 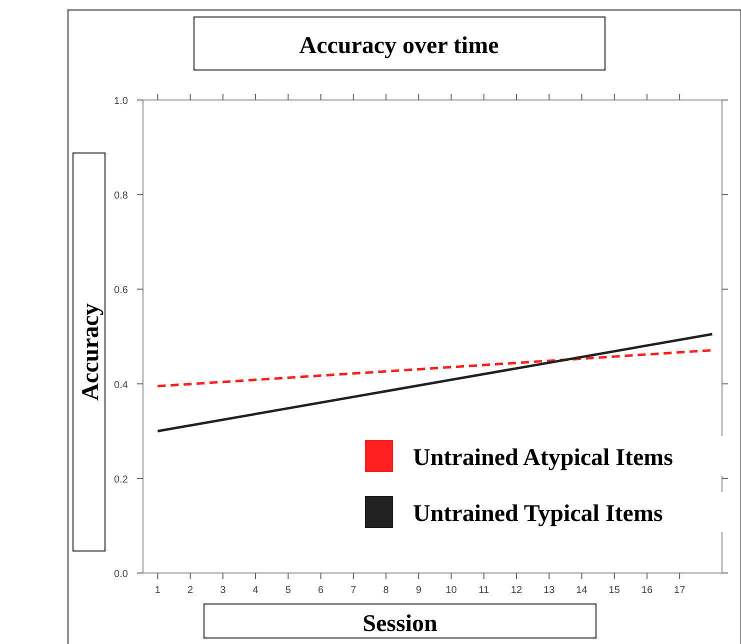 What do you see at coordinates (121, 196) in the screenshot?
I see `y-tick-label: 0.8` at bounding box center [121, 196].